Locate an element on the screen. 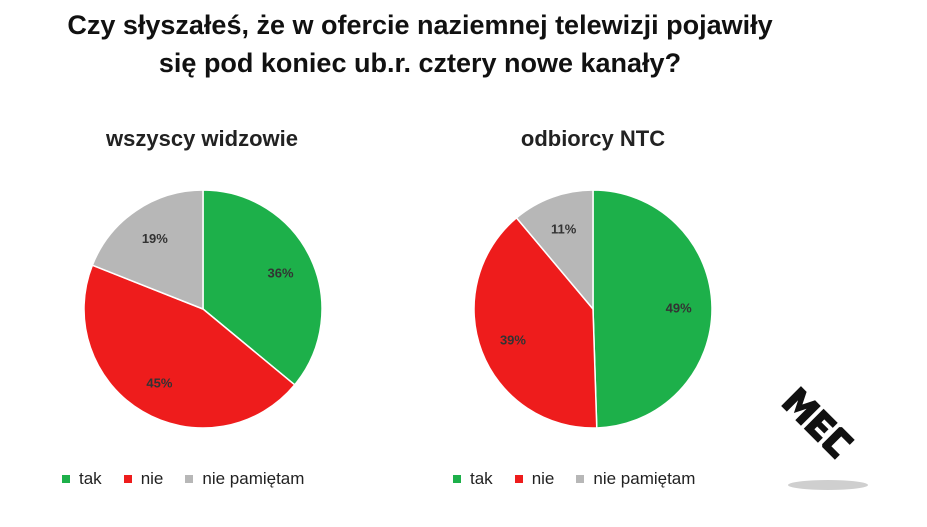 This screenshot has width=927, height=527. data-label-nie-pamietam: 11% is located at coordinates (564, 228).